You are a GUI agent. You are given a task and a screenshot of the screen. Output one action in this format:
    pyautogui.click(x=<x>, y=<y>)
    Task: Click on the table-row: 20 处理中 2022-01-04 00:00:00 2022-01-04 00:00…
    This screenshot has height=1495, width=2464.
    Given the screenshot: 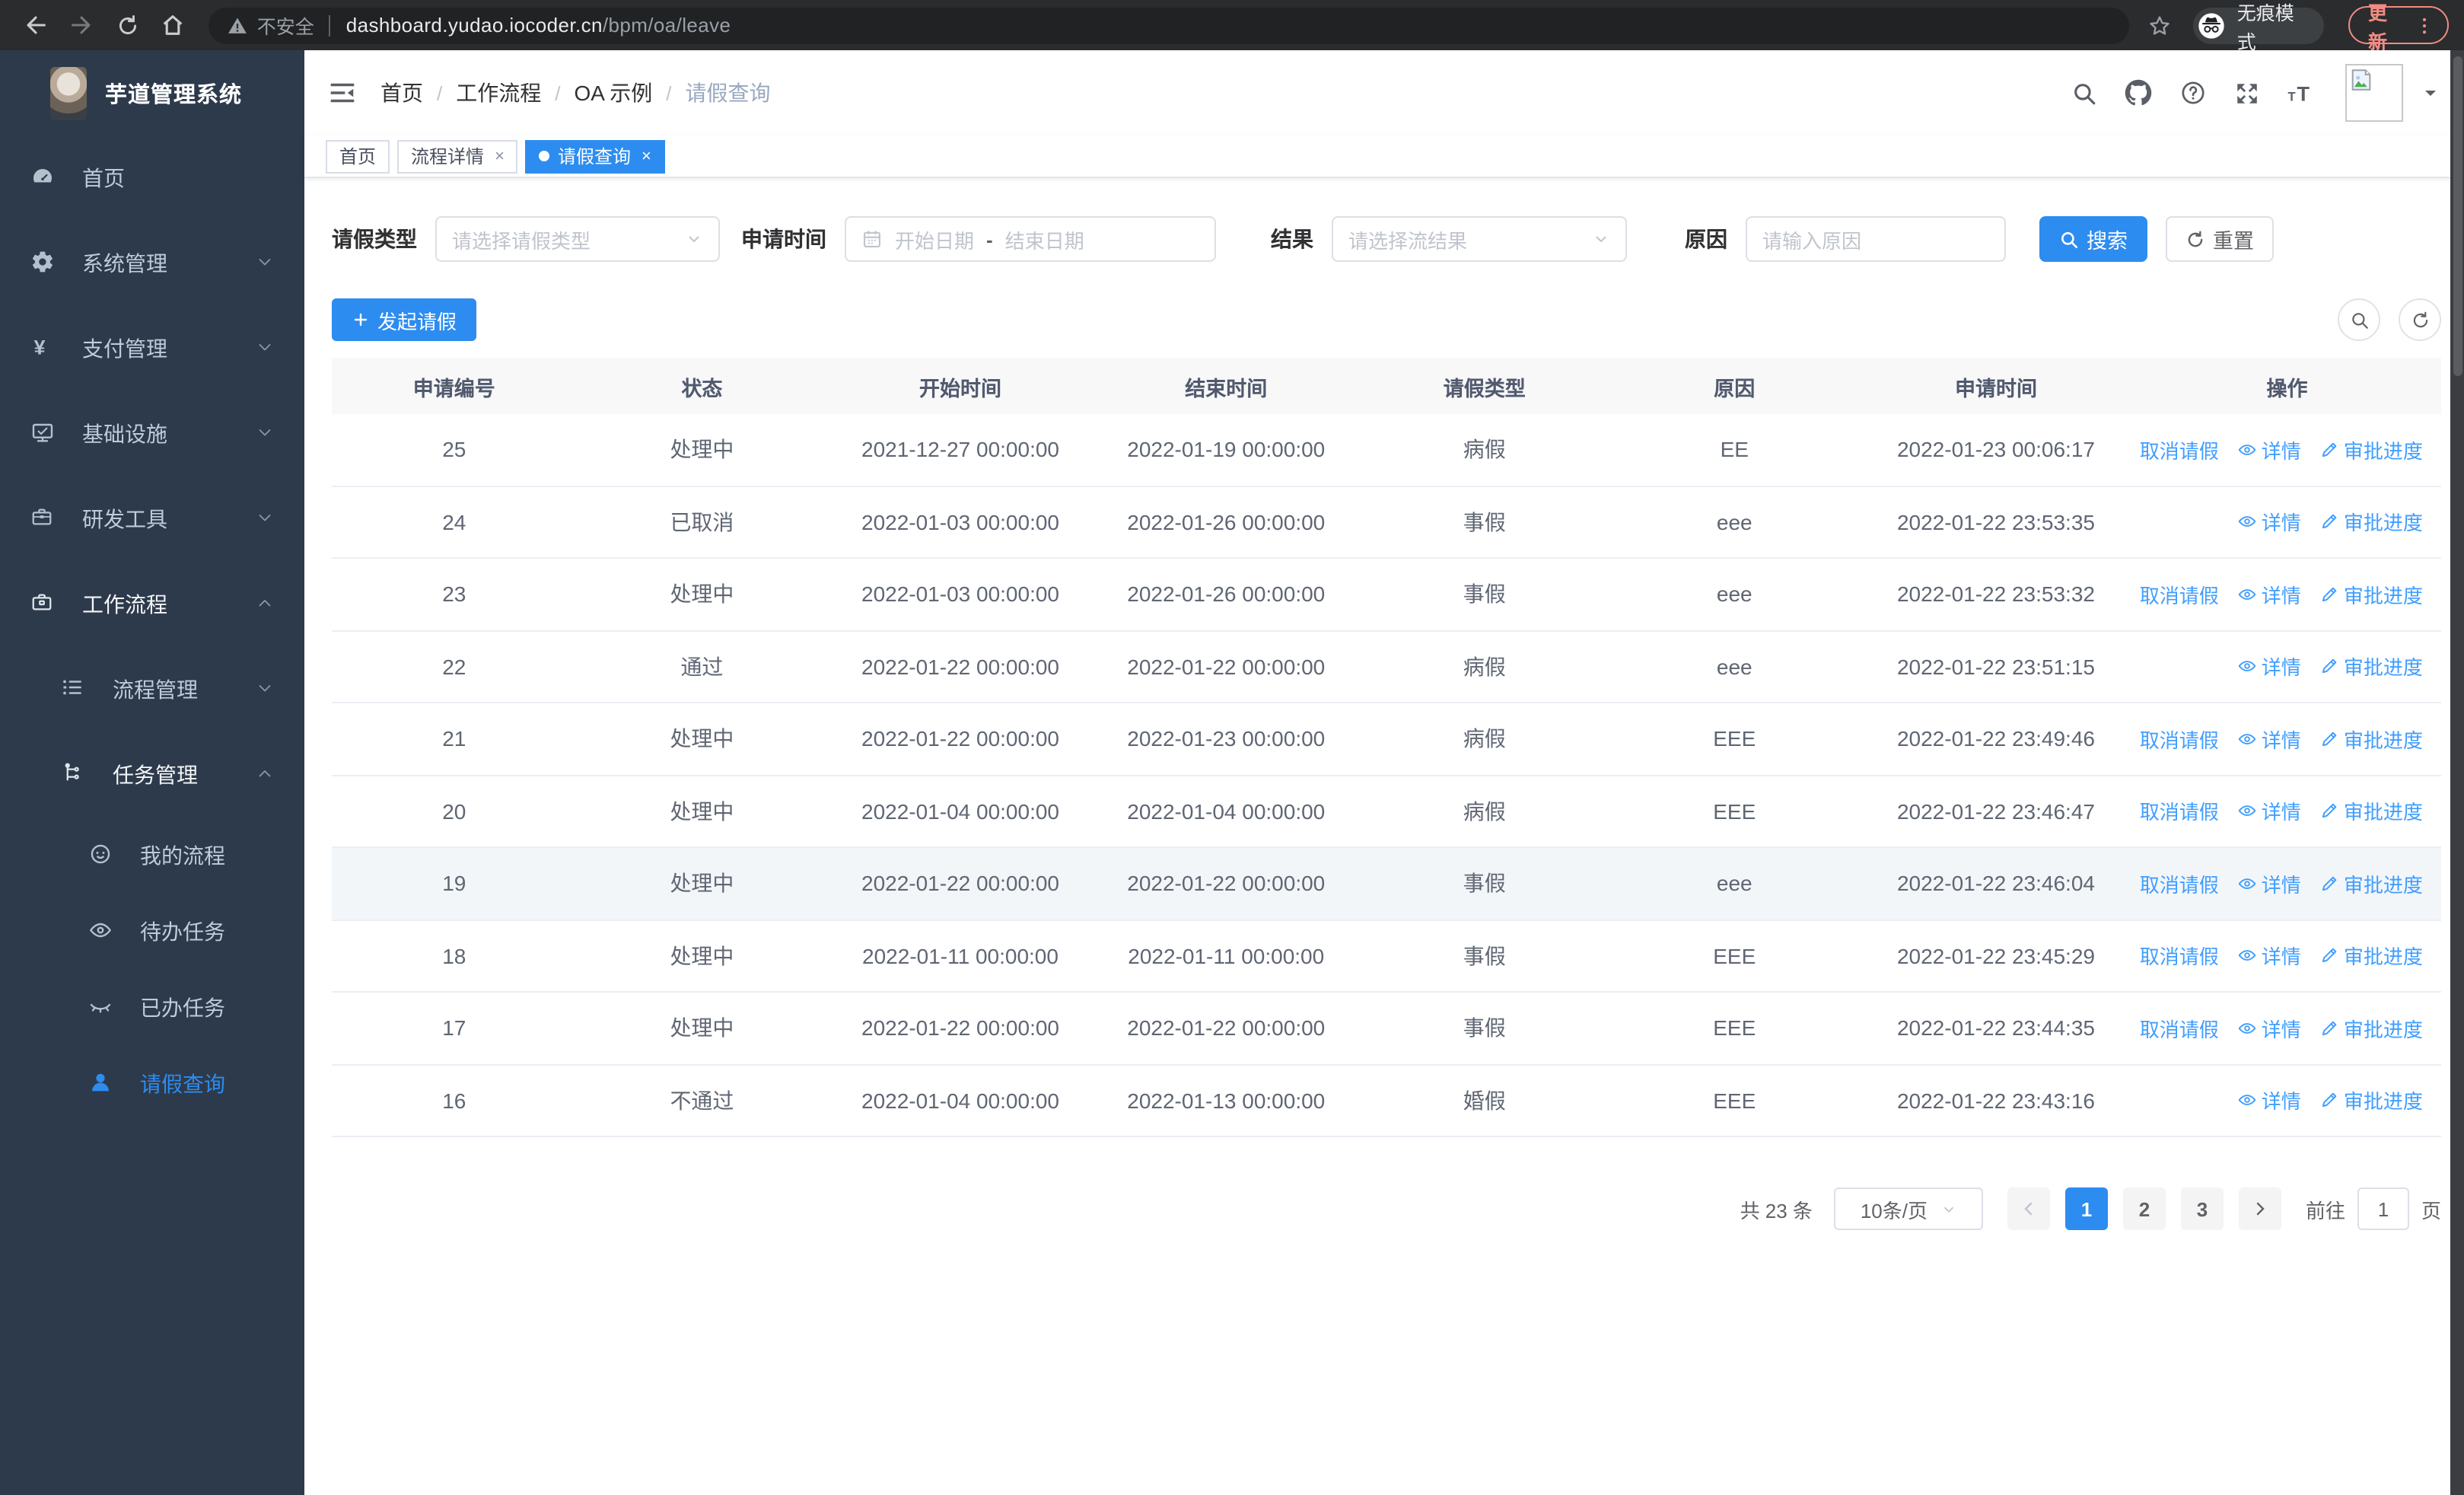 What is the action you would take?
    pyautogui.click(x=1386, y=812)
    